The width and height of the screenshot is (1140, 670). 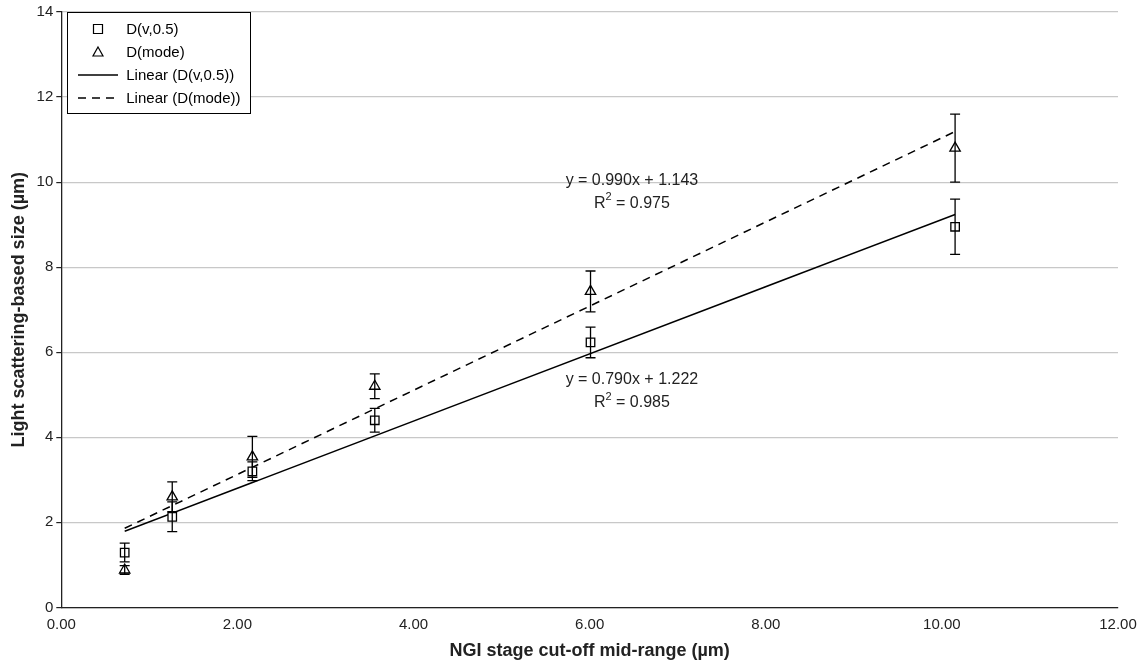 I want to click on x-axis-title: NGI stage cut-off mid-range (µm), so click(x=589, y=650).